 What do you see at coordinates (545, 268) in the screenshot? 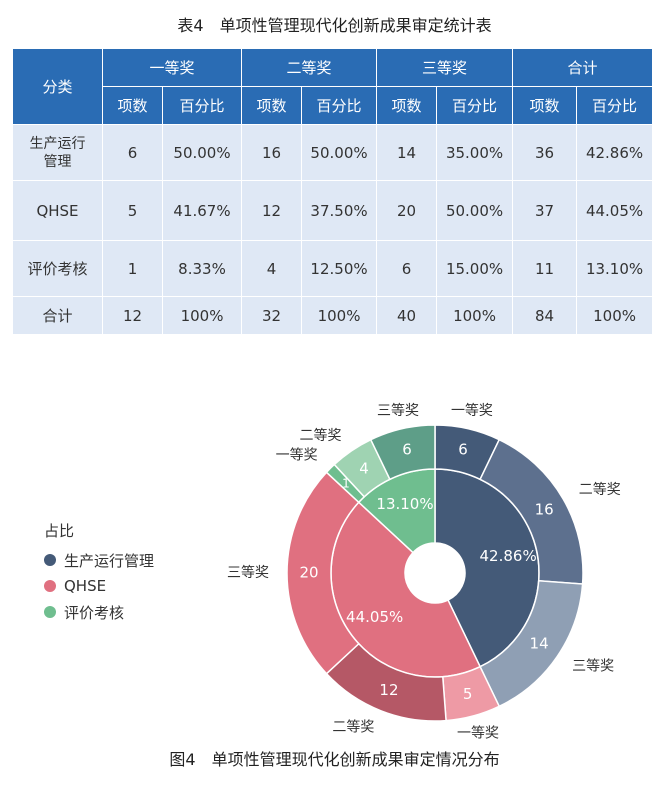
I see `table-cell: 11` at bounding box center [545, 268].